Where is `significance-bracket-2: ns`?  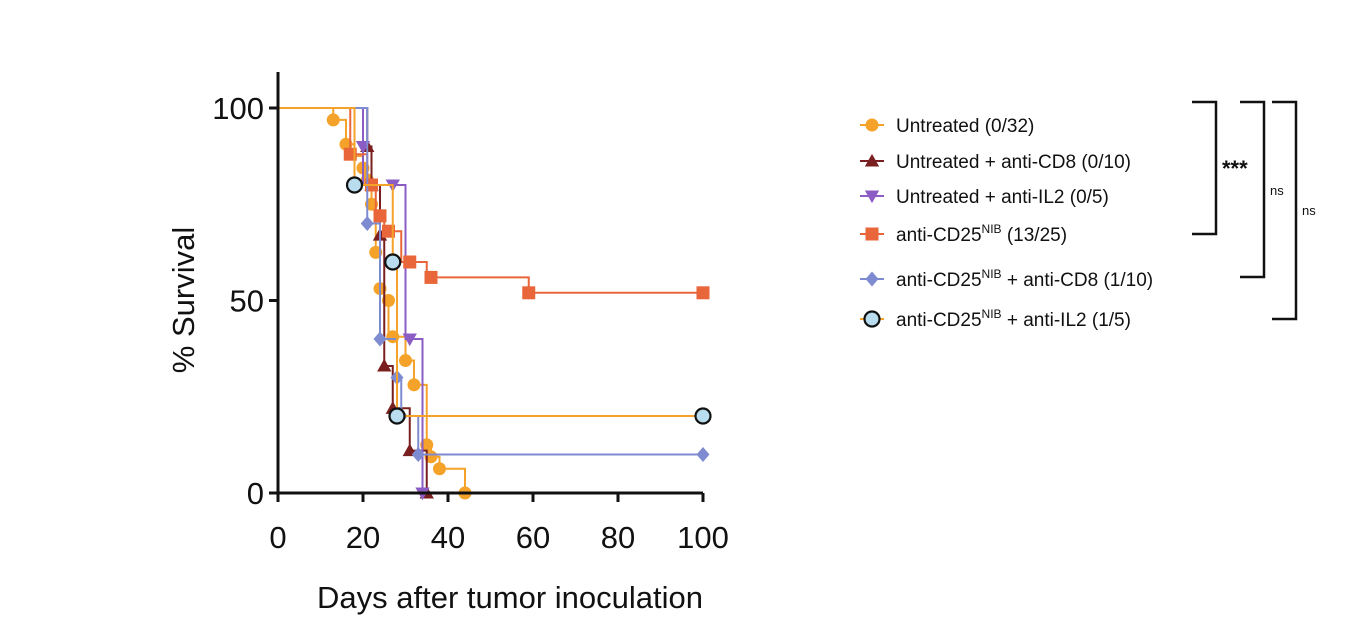 significance-bracket-2: ns is located at coordinates (1262, 189).